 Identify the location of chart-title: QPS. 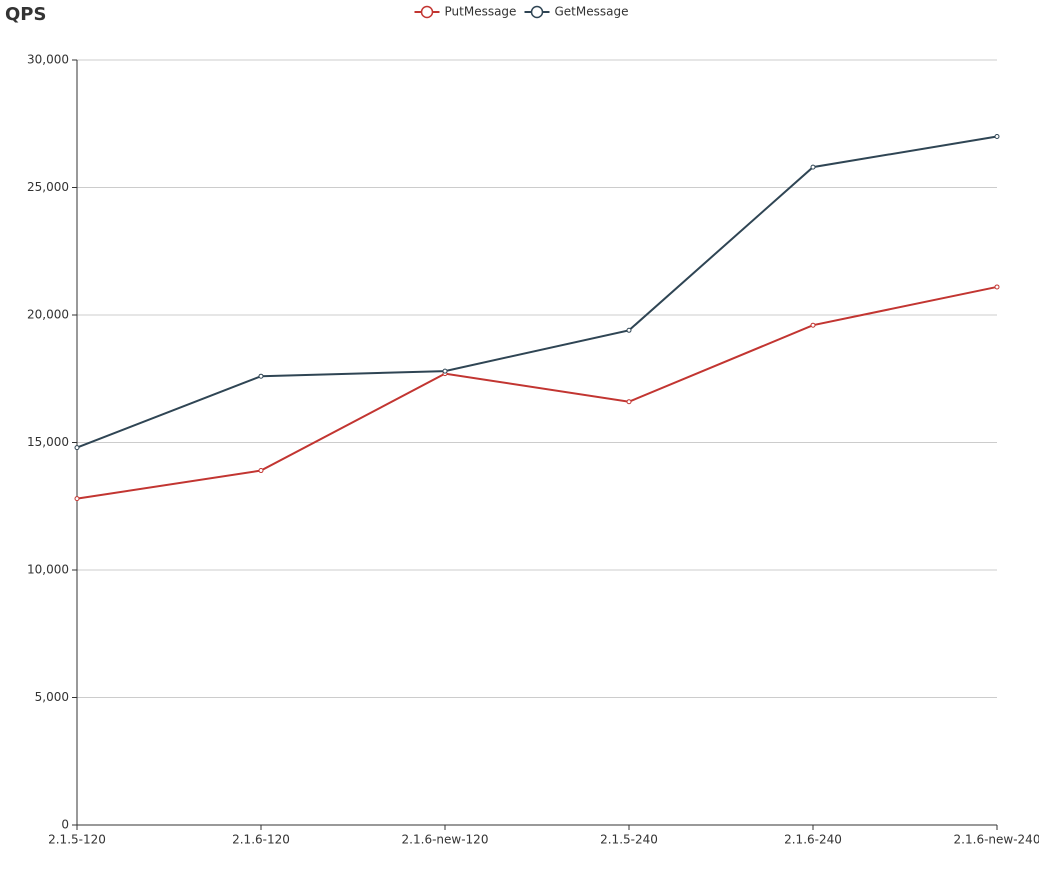
(25, 14).